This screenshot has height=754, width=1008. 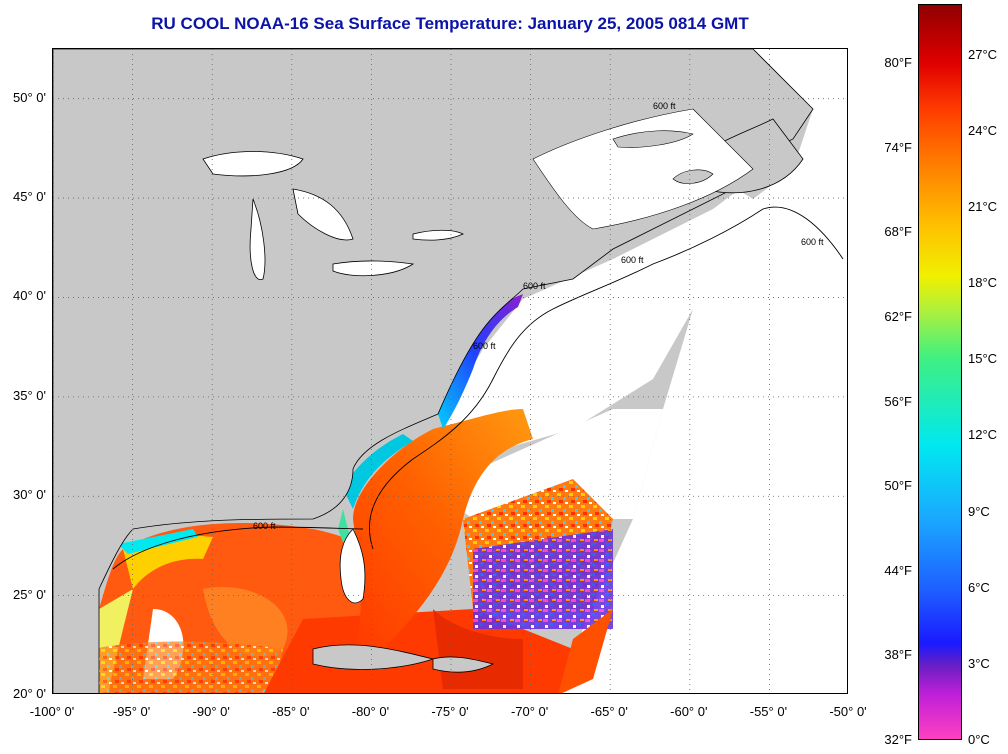 I want to click on colorbar-celsius-label: 27°C, so click(x=983, y=54).